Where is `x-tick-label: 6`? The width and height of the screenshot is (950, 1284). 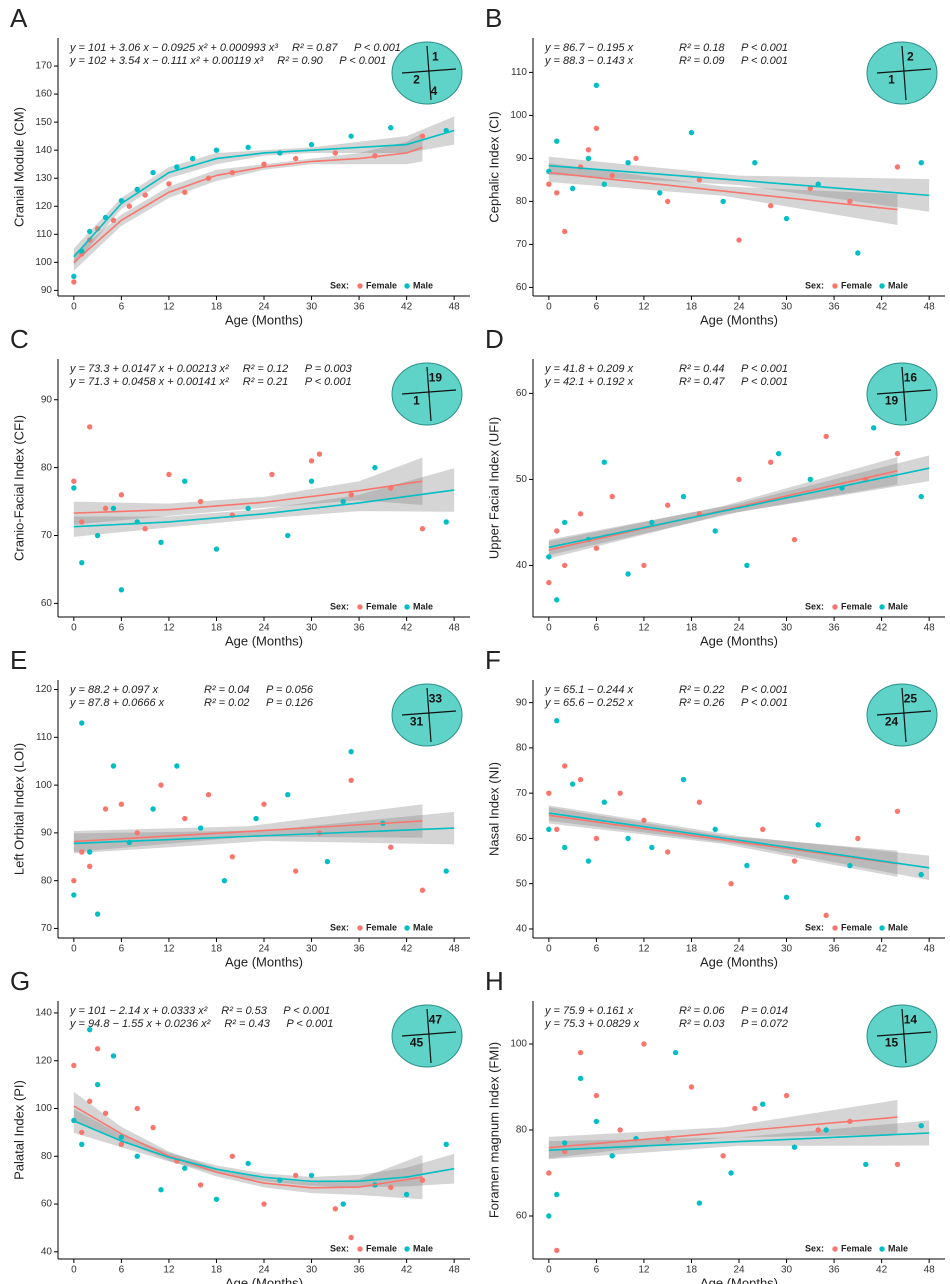 x-tick-label: 6 is located at coordinates (597, 949).